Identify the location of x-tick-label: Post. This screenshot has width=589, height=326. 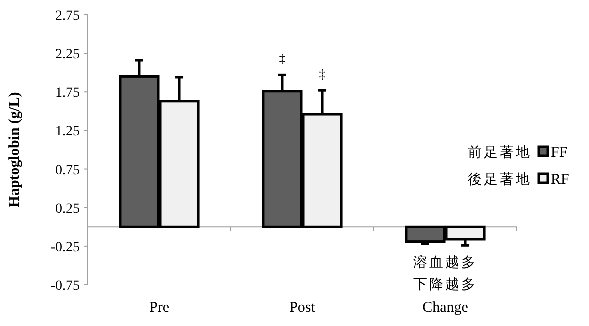
(303, 308).